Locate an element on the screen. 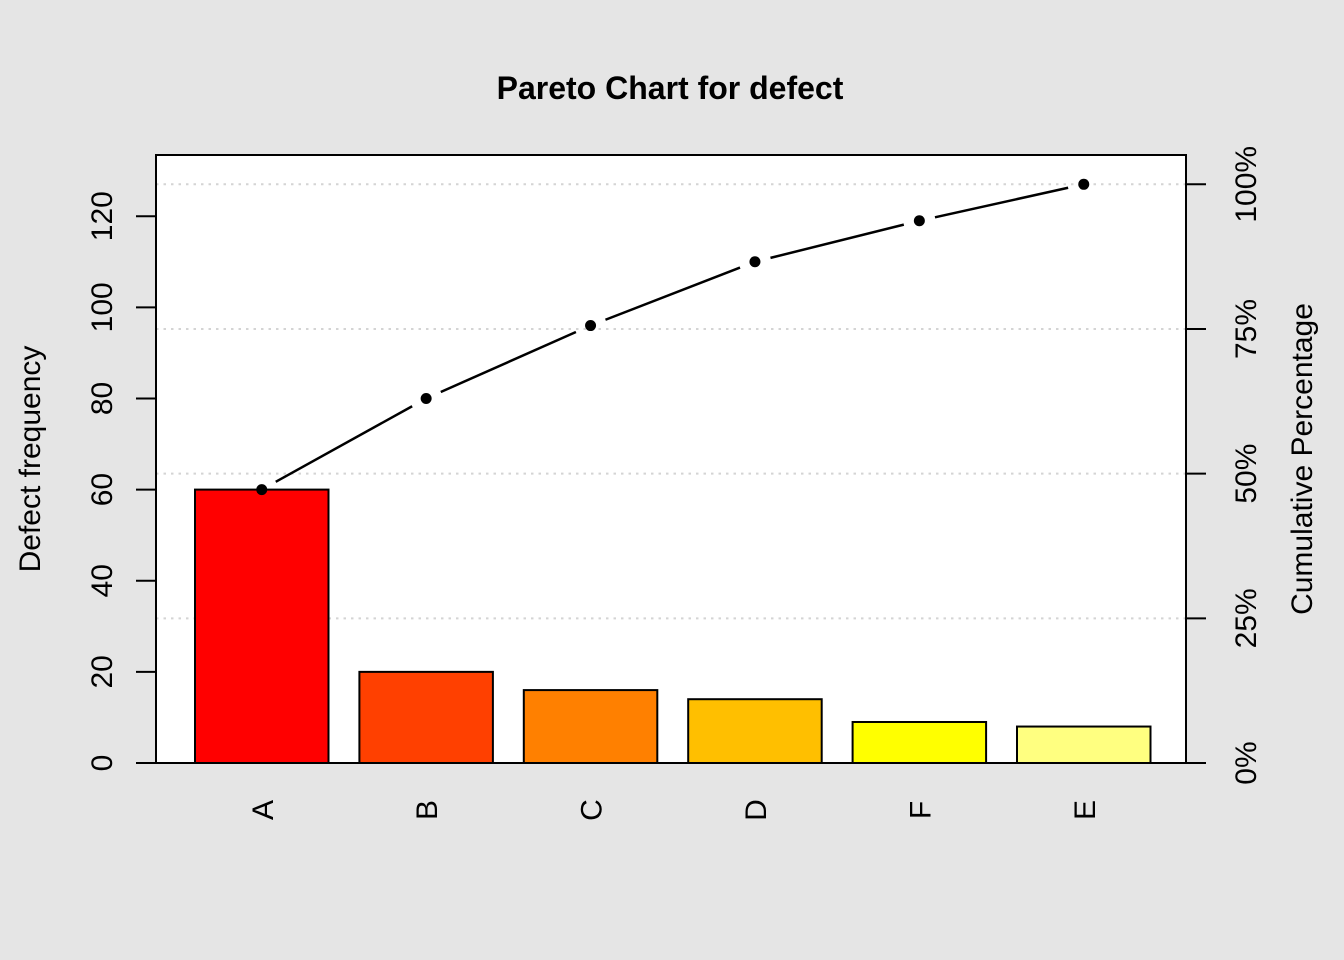 The height and width of the screenshot is (960, 1344). bar-A is located at coordinates (262, 626).